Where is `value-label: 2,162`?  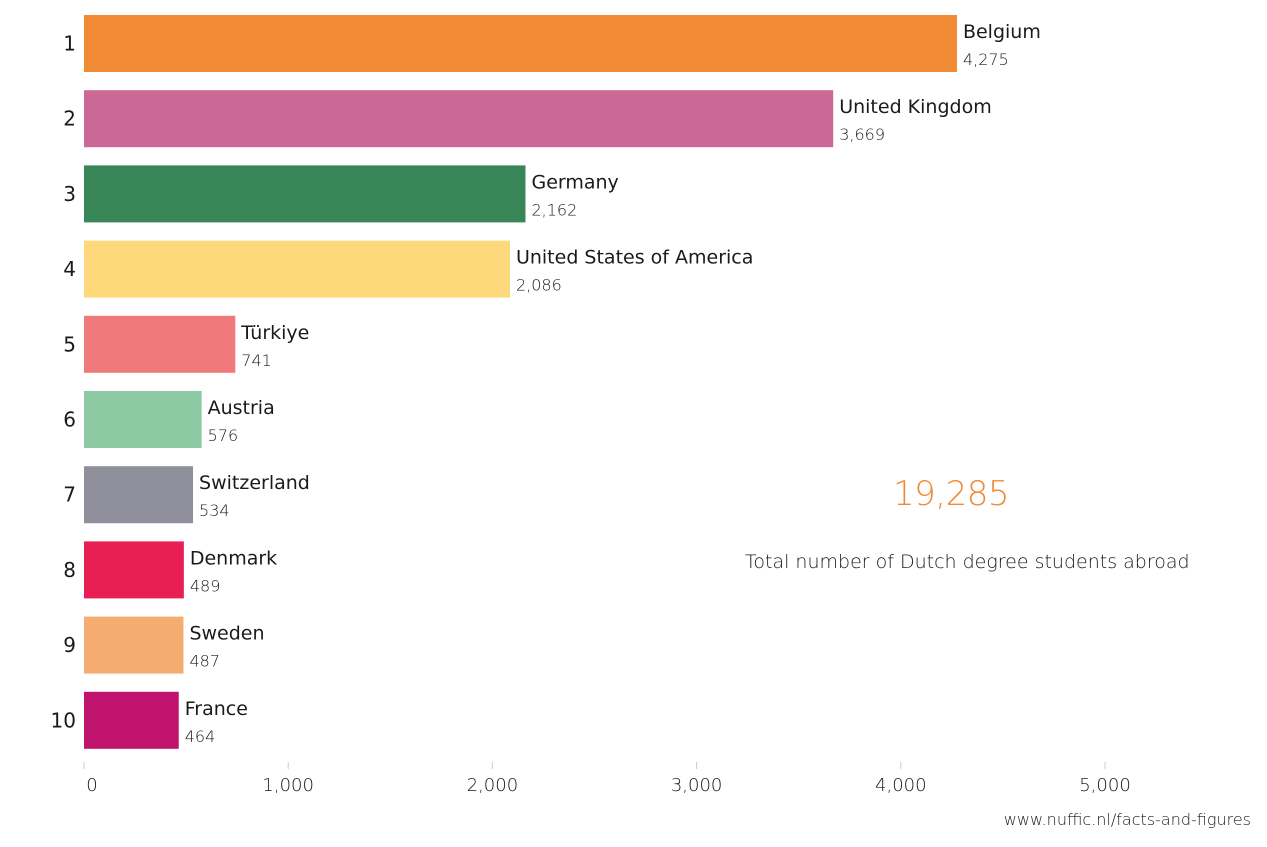 value-label: 2,162 is located at coordinates (554, 209).